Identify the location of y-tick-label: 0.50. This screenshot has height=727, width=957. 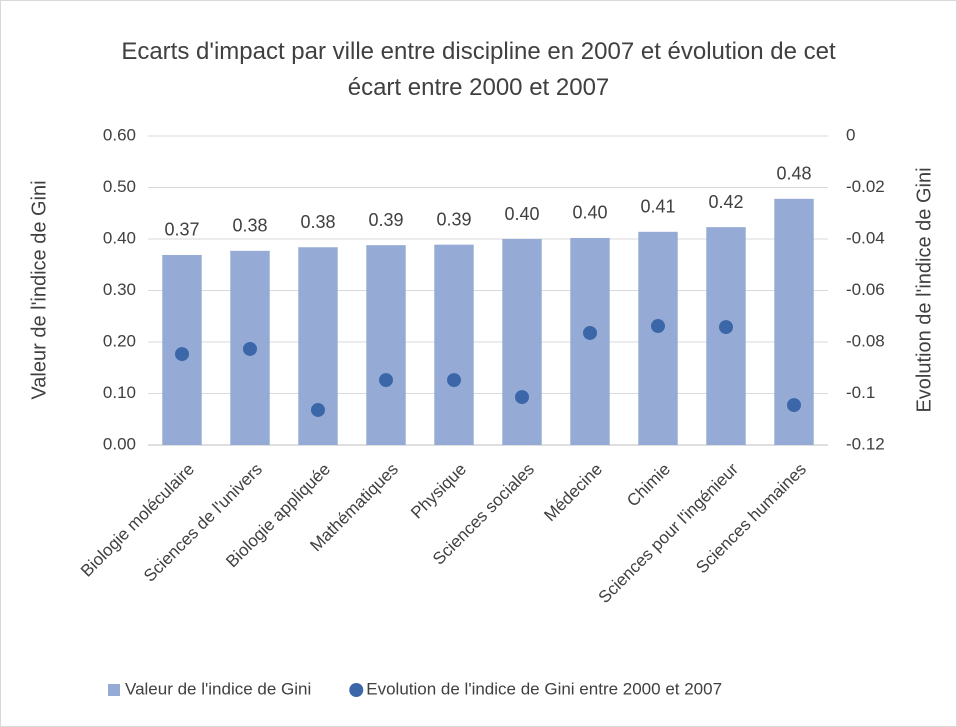
(119, 186).